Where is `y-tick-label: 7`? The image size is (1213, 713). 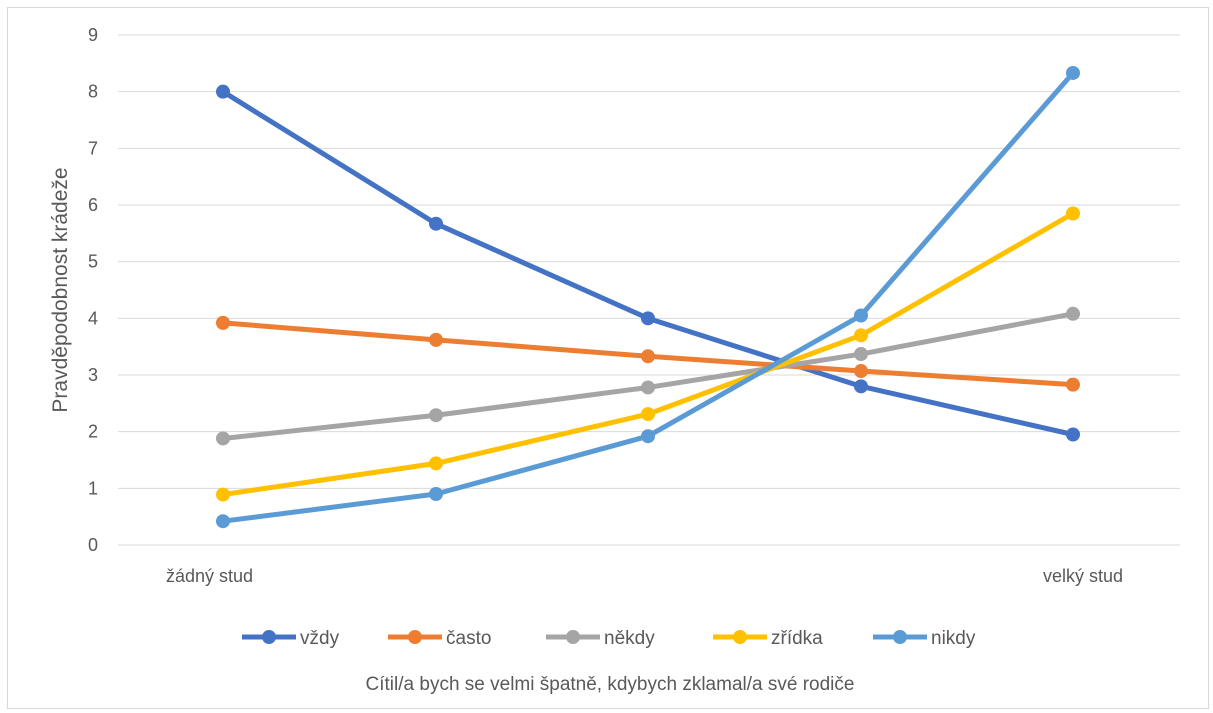 y-tick-label: 7 is located at coordinates (93, 148).